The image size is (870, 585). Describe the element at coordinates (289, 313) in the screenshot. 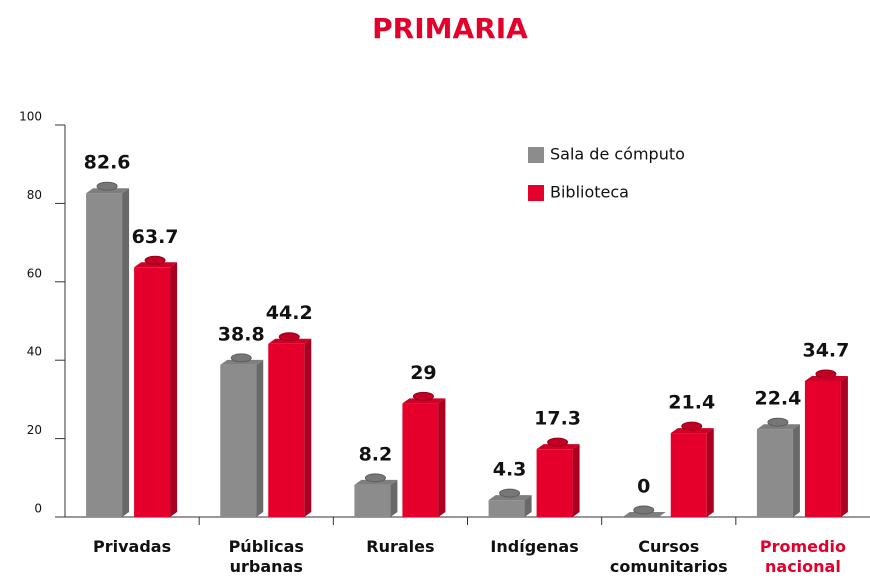

I see `value-label: 44.2` at that location.